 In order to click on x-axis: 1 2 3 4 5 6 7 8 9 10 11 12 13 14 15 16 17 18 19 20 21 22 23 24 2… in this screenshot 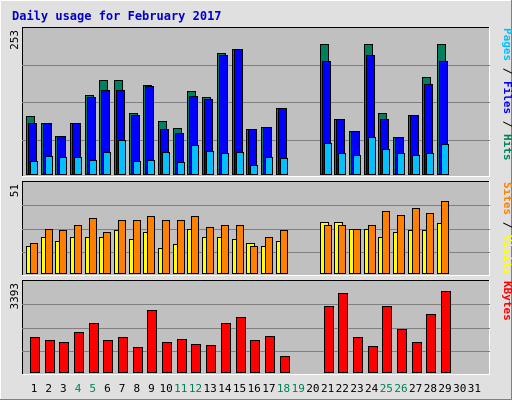, I will do `click(256, 388)`.